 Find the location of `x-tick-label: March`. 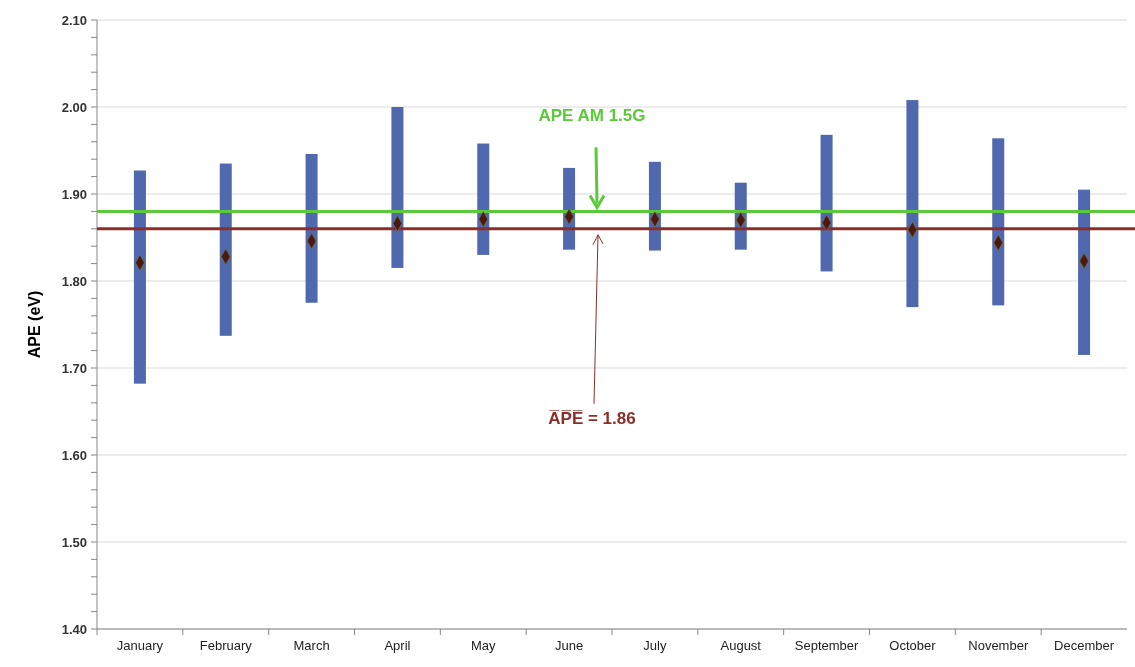

x-tick-label: March is located at coordinates (311, 645).